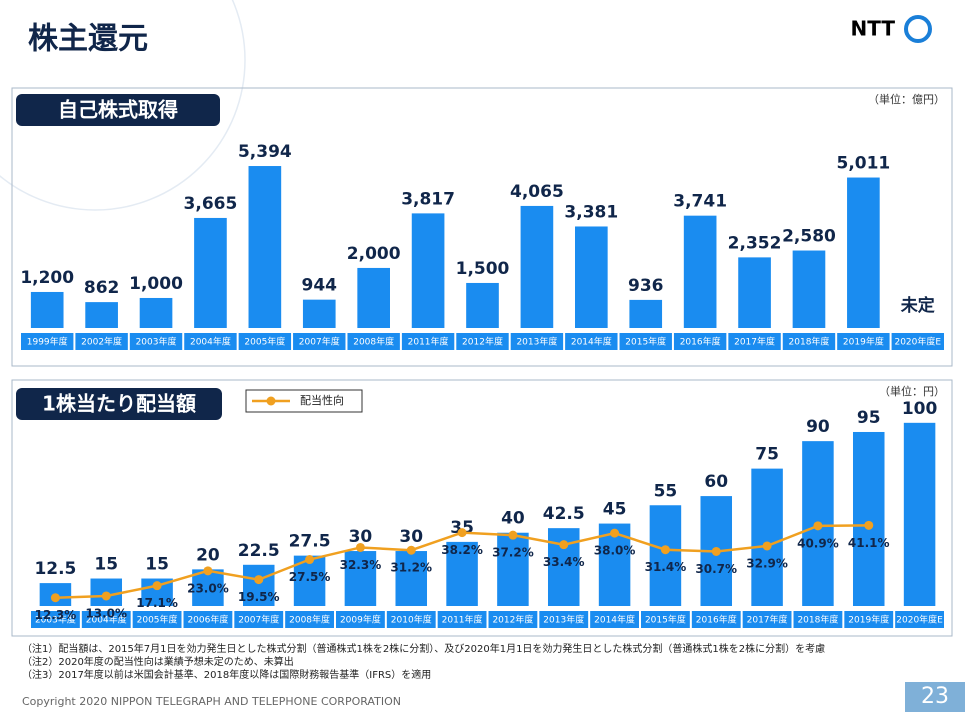  What do you see at coordinates (917, 342) in the screenshot?
I see `x-tick-label: 2020年度E` at bounding box center [917, 342].